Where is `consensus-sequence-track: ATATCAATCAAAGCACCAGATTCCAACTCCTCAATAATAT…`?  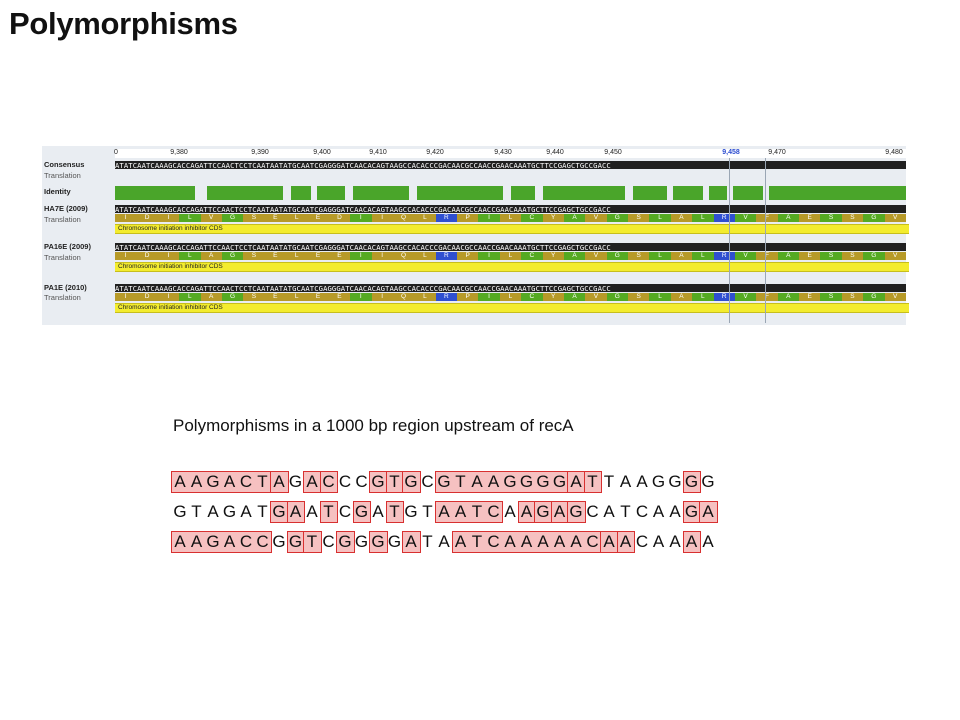
consensus-sequence-track: ATATCAATCAAAGCACCAGATTCCAACTCCTCAATAATAT… is located at coordinates (510, 165).